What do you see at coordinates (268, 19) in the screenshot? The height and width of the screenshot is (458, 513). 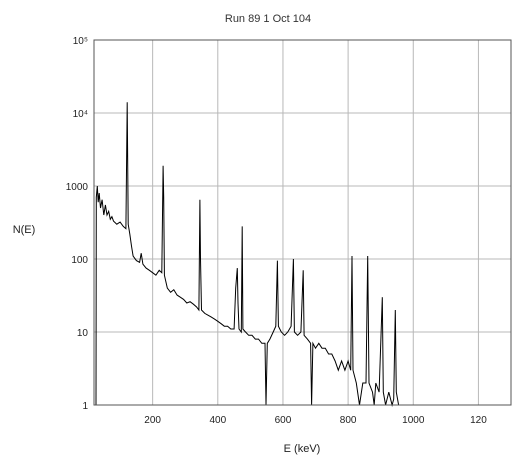 I see `chart-title: Run 89 1 Oct 104` at bounding box center [268, 19].